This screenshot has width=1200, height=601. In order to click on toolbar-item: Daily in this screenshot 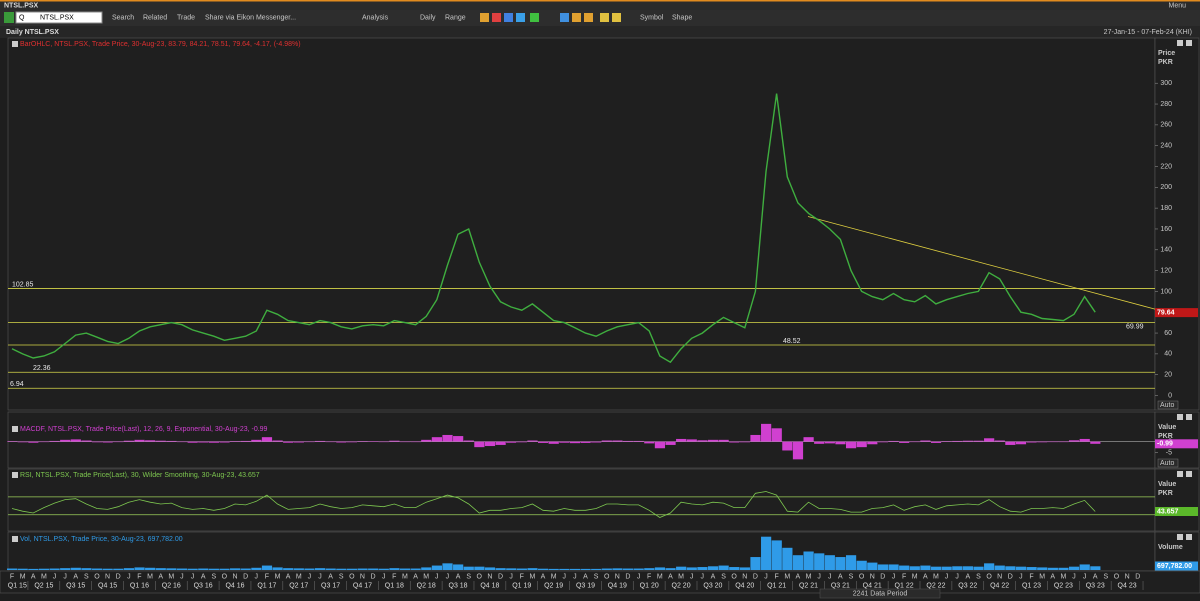, I will do `click(428, 17)`.